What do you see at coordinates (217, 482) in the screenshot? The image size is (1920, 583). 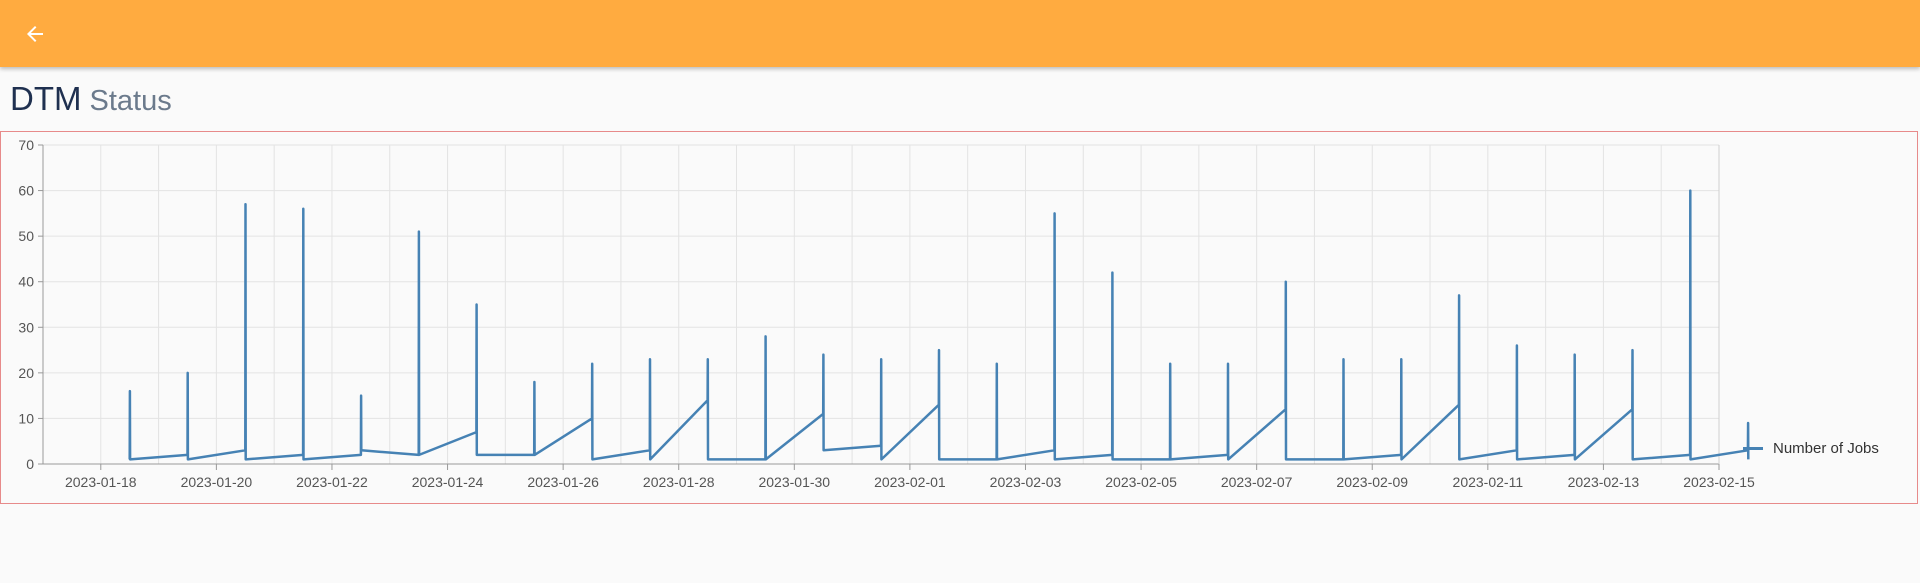 I see `x-tick-label: 2023-01-20` at bounding box center [217, 482].